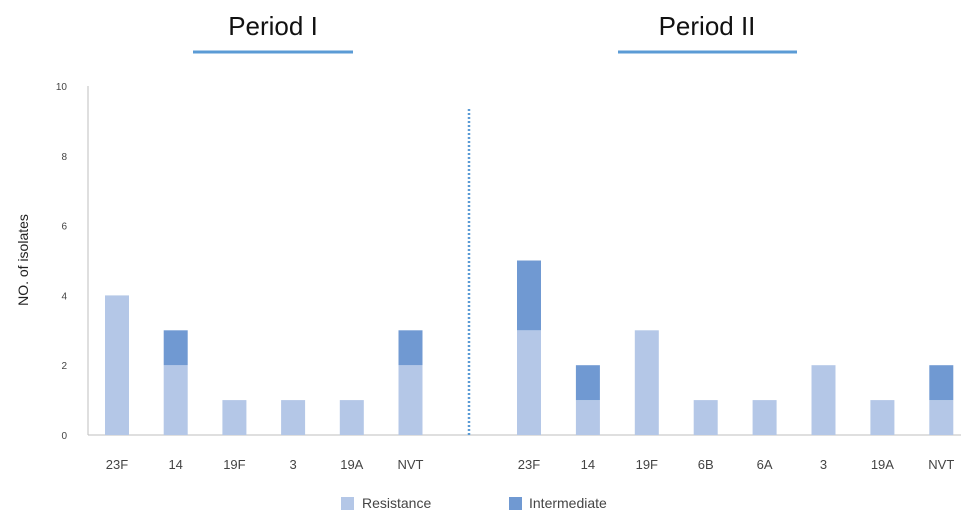  I want to click on y-tick-label: 4, so click(64, 296).